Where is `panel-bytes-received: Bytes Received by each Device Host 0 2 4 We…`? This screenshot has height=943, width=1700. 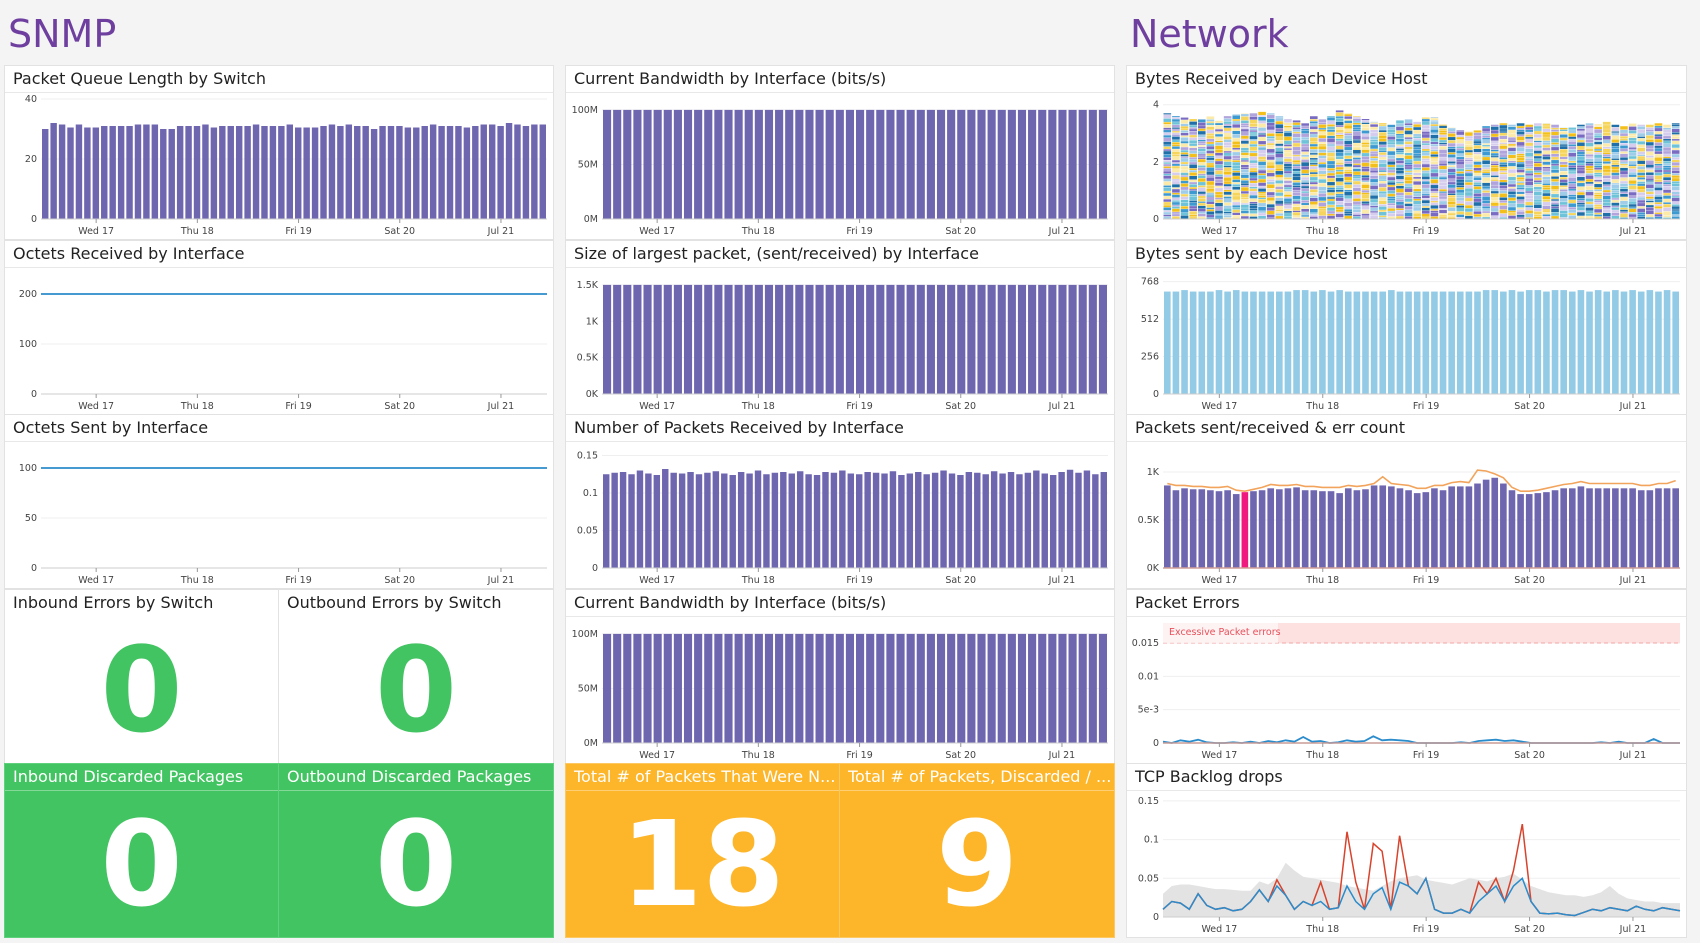
panel-bytes-received: Bytes Received by each Device Host 0 2 4 We… is located at coordinates (1406, 152).